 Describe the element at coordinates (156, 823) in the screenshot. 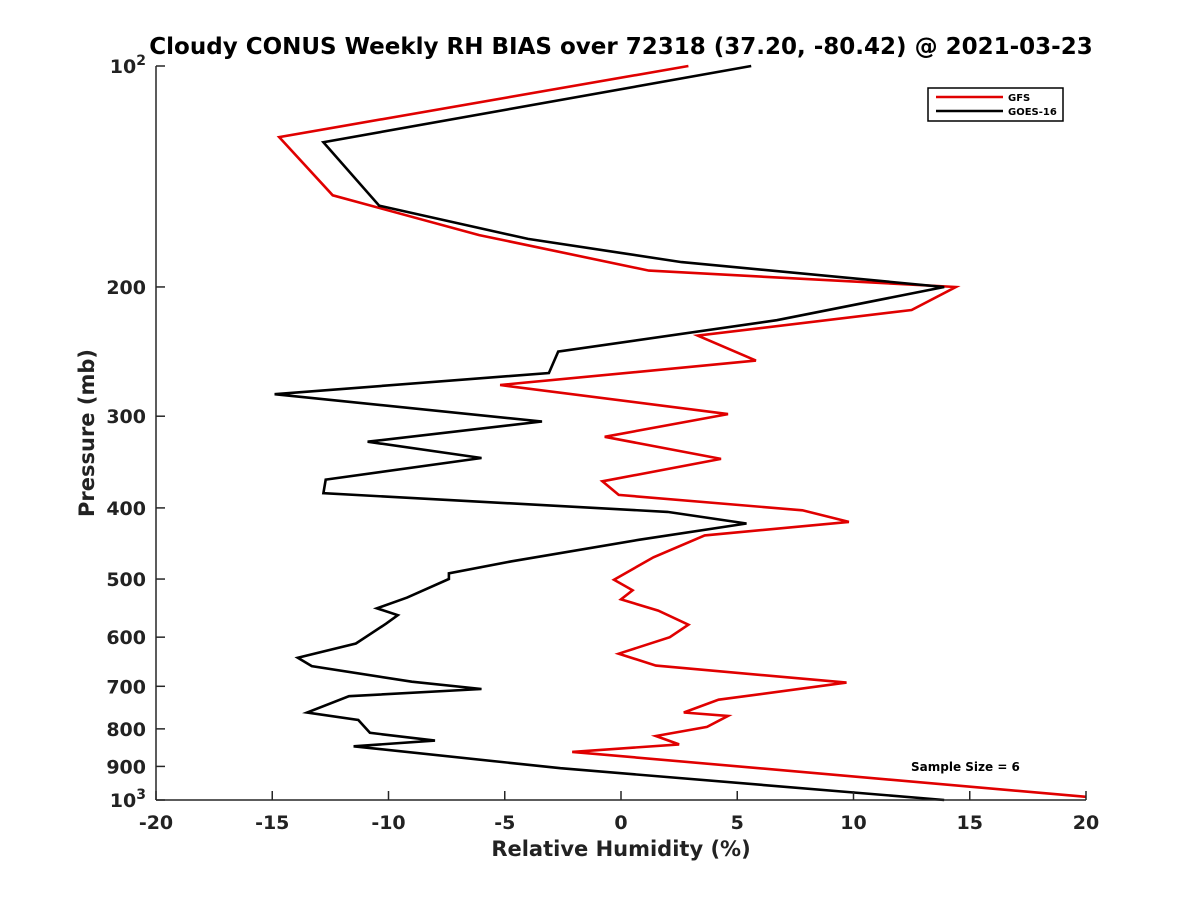

I see `x-tick-label: -20` at that location.